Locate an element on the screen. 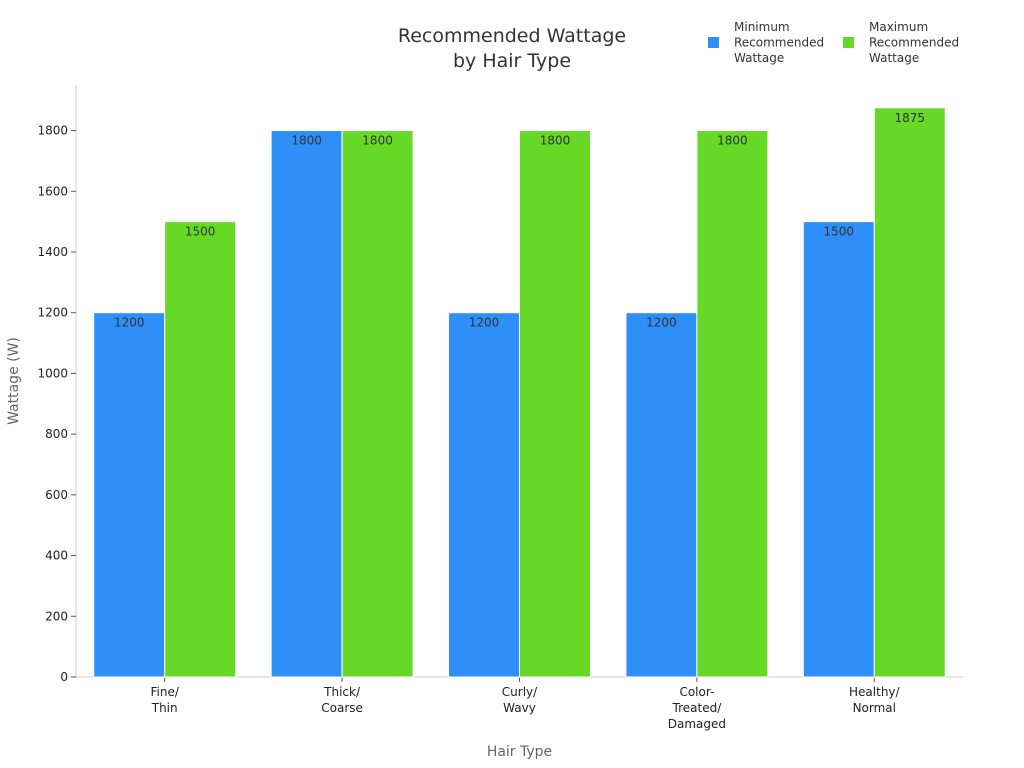 This screenshot has width=1024, height=768. x-tick-label-line: Treated/ is located at coordinates (697, 708).